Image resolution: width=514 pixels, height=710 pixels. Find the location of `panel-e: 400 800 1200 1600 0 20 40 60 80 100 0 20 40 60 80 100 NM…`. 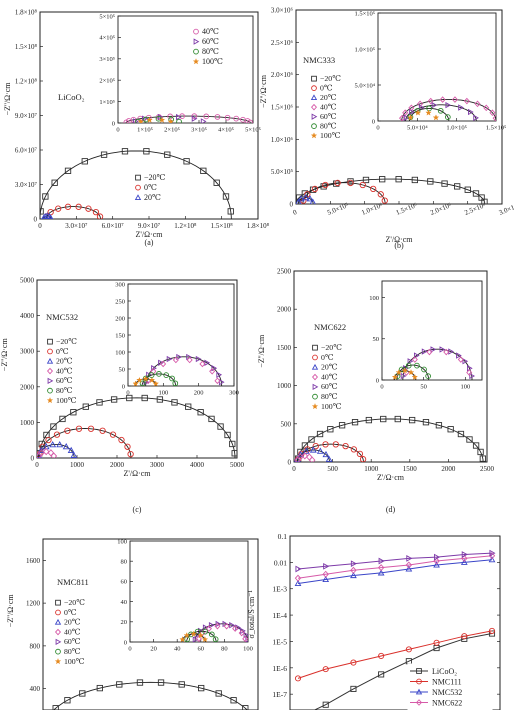

panel-e: 400 800 1200 1600 0 20 40 60 80 100 0 20 40 60 80 100 NM… is located at coordinates (132, 624).